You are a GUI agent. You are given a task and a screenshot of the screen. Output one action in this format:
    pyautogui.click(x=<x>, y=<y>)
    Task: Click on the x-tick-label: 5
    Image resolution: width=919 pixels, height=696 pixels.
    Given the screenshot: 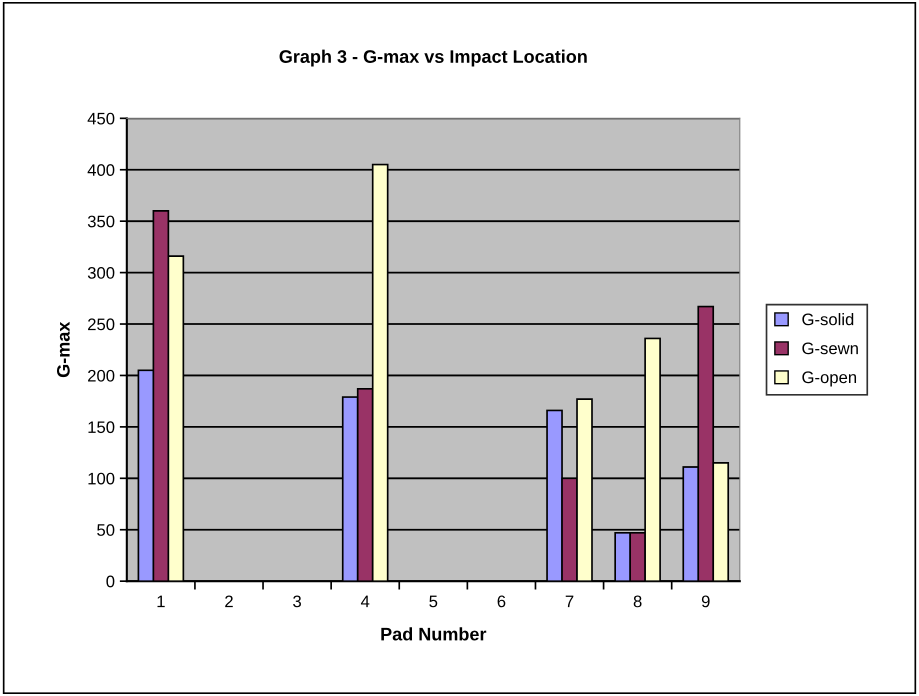 What is the action you would take?
    pyautogui.click(x=433, y=602)
    